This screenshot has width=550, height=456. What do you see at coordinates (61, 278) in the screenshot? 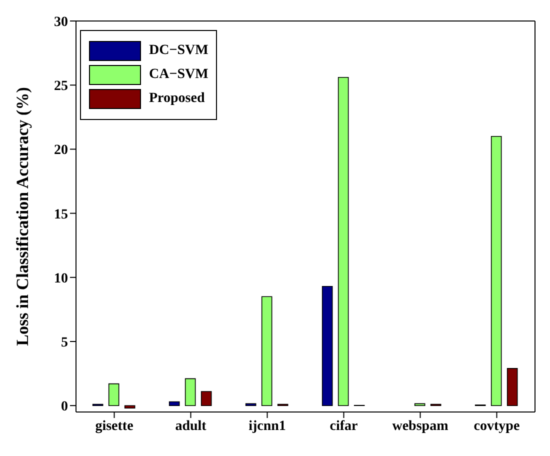
I see `y-tick-label: 10` at bounding box center [61, 278].